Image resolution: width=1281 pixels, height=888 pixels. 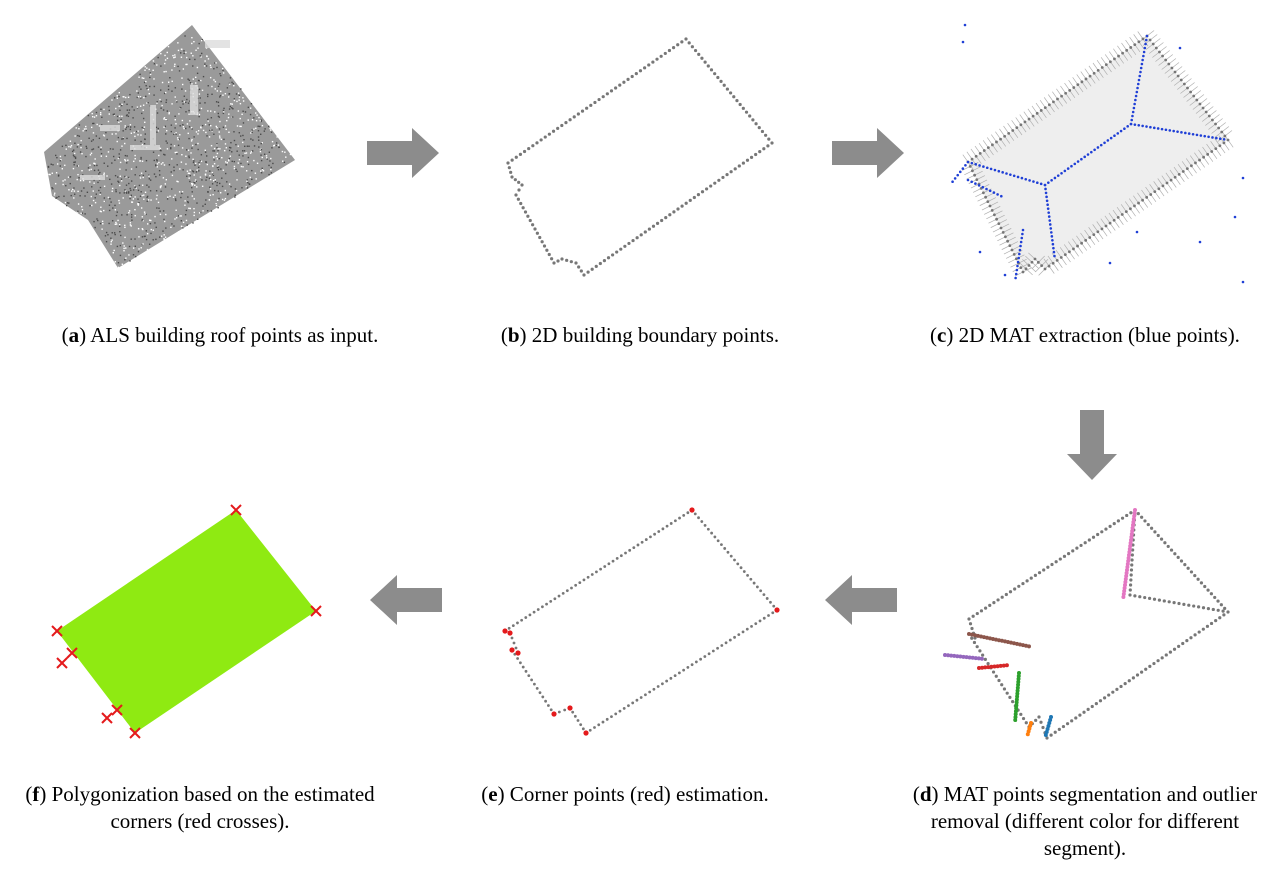 What do you see at coordinates (194, 100) in the screenshot?
I see `roof-gap` at bounding box center [194, 100].